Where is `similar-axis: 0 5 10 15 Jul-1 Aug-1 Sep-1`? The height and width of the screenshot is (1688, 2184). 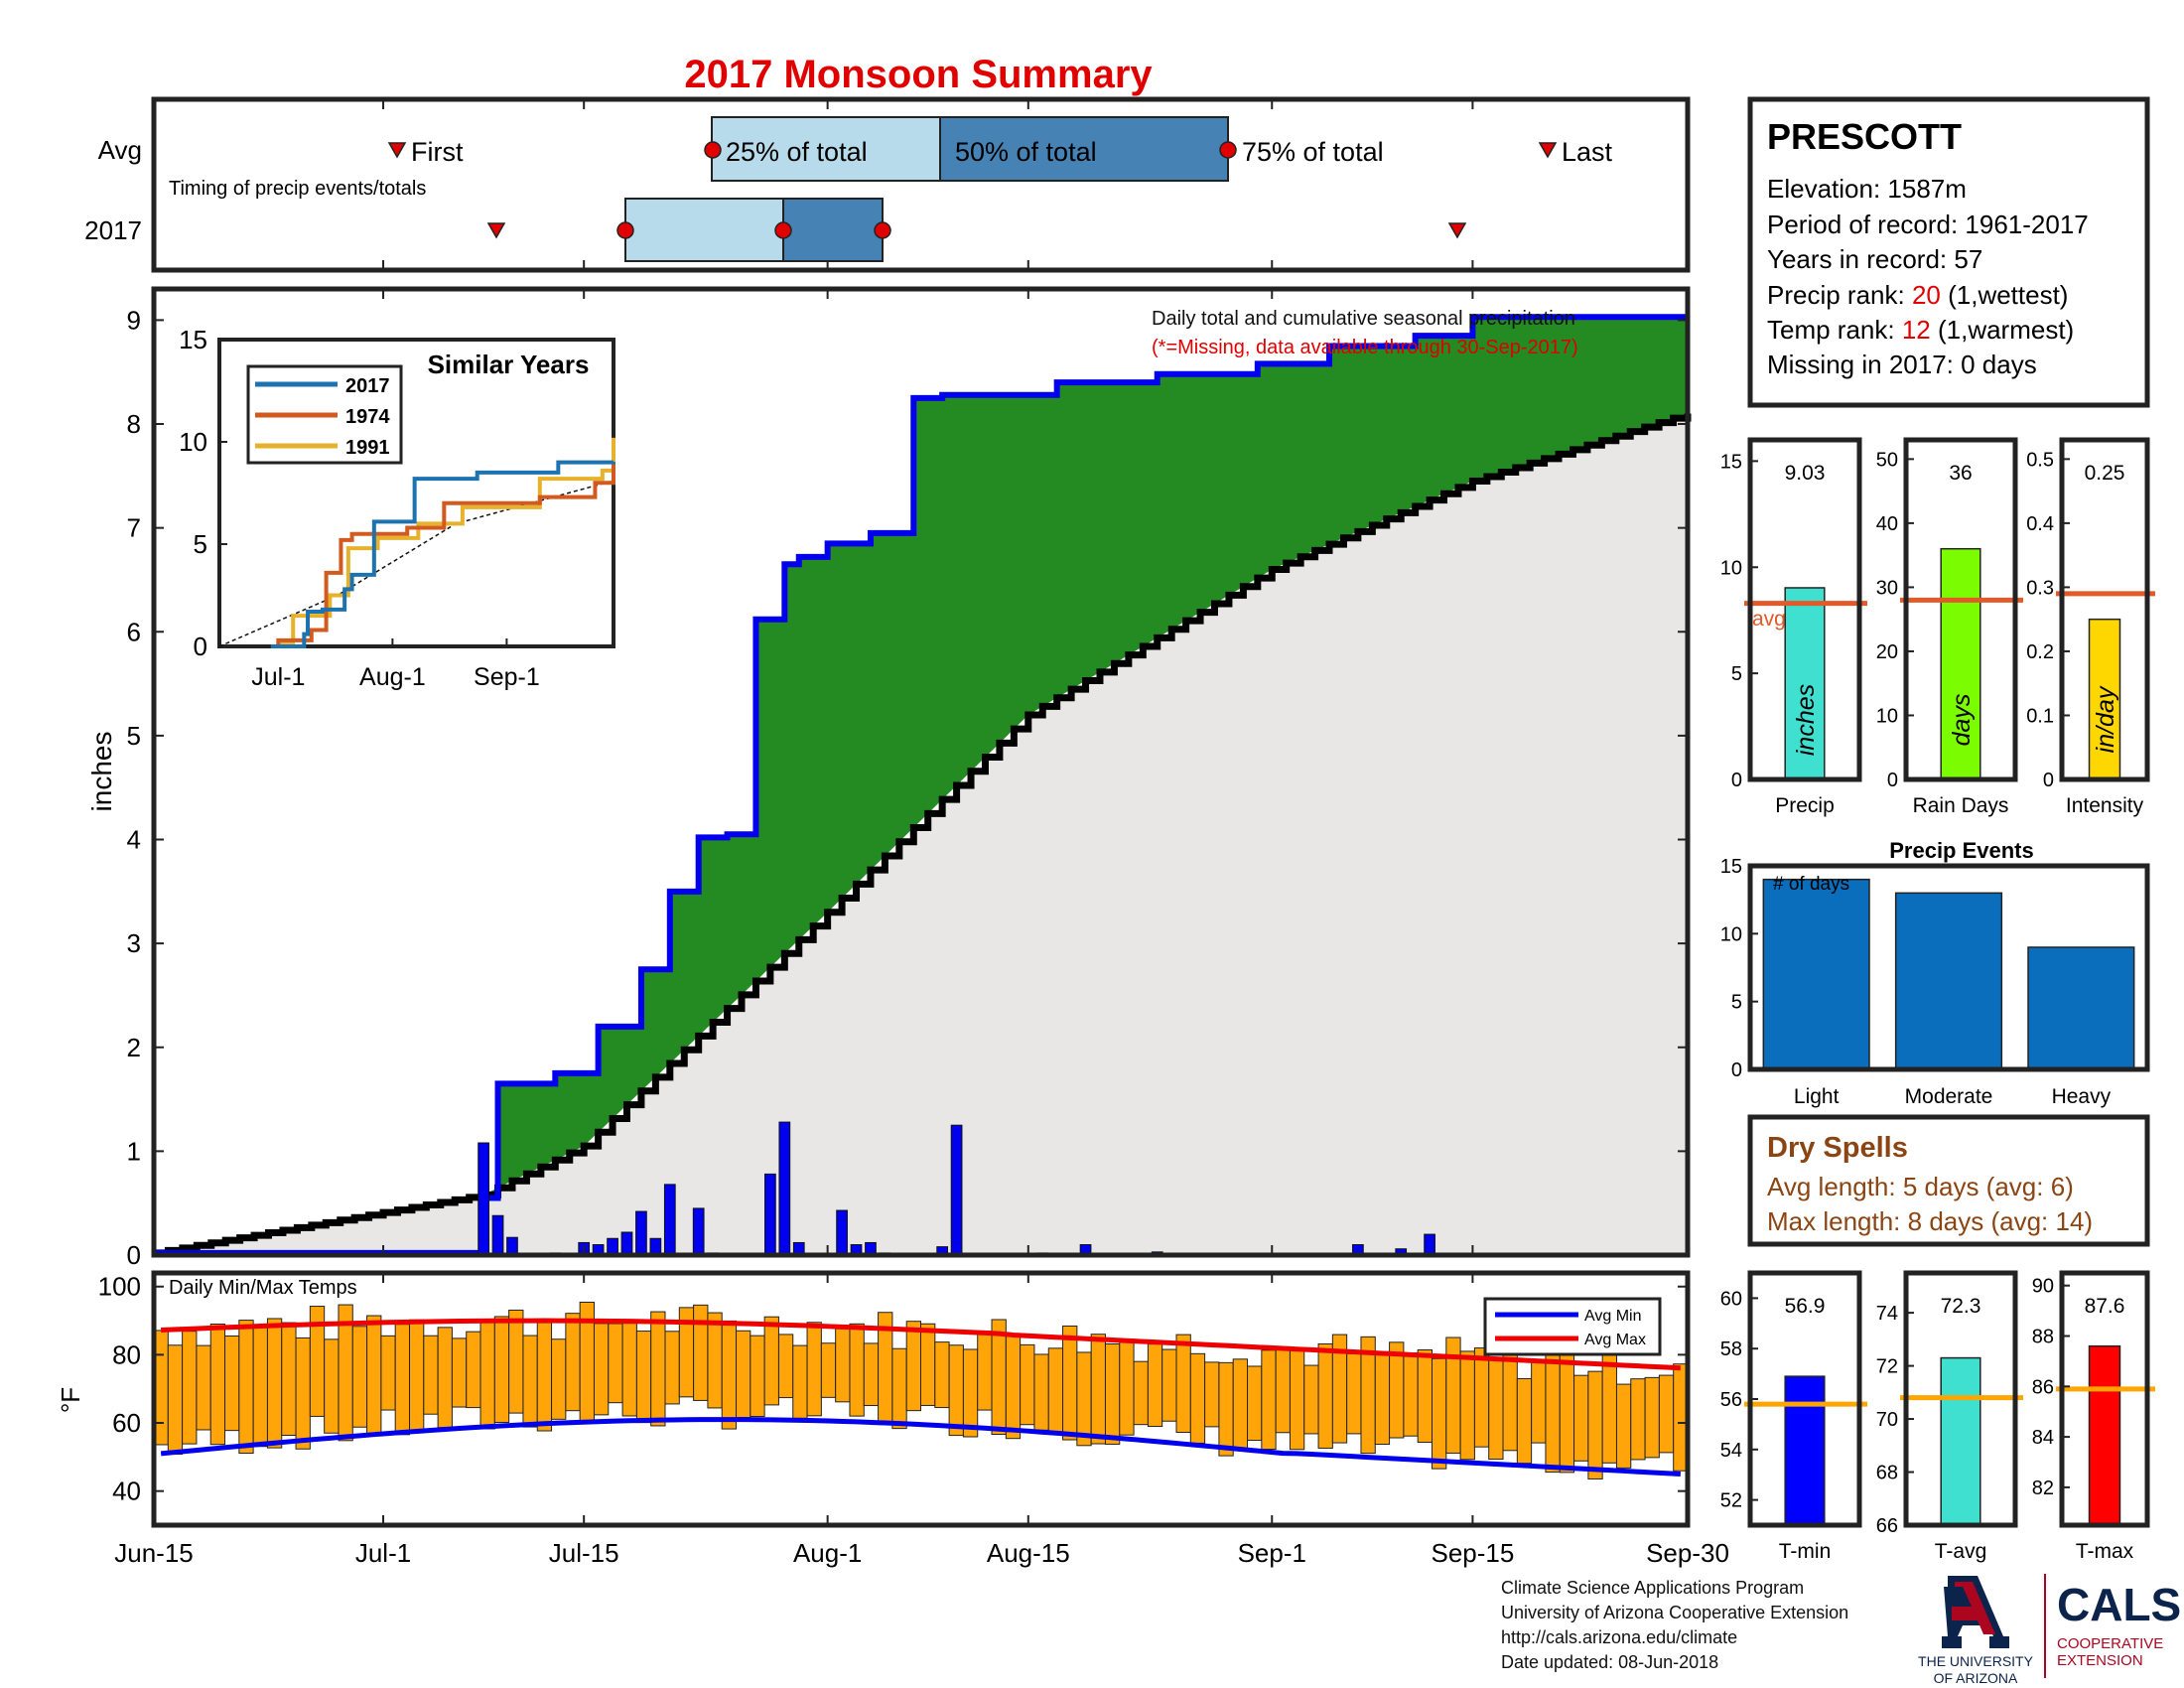 similar-axis: 0 5 10 15 Jul-1 Aug-1 Sep-1 is located at coordinates (359, 508).